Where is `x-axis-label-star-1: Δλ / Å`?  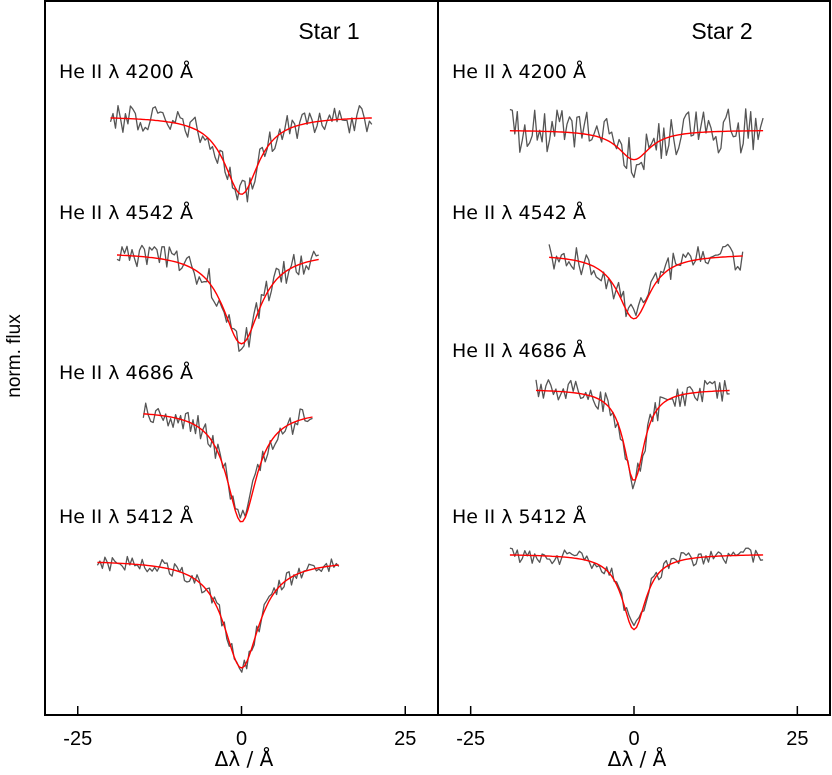
x-axis-label-star-1: Δλ / Å is located at coordinates (244, 759).